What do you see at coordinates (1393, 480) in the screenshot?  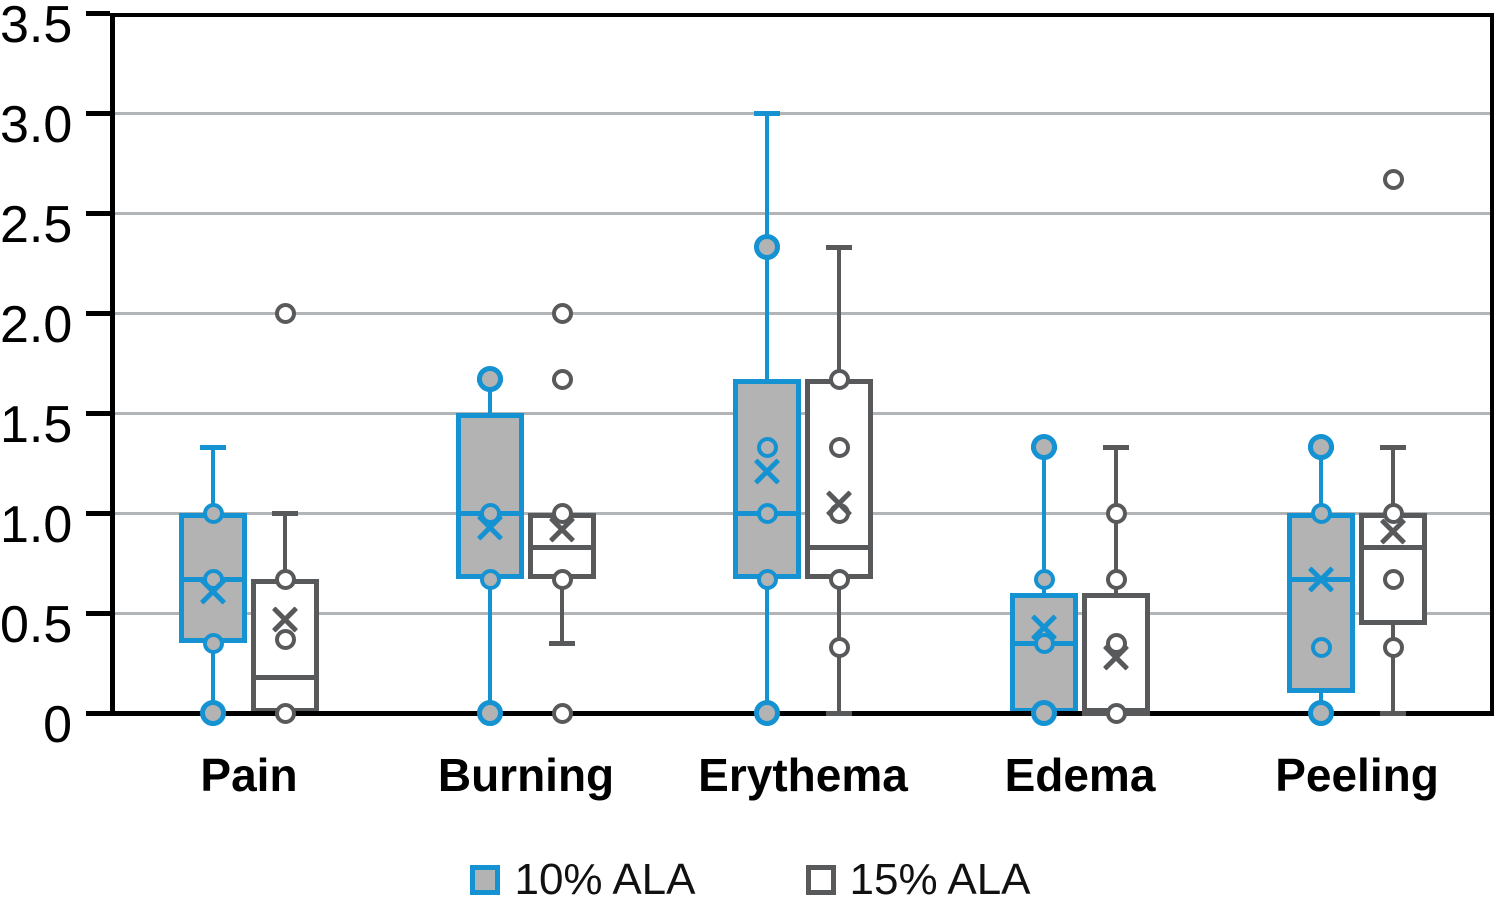 I see `whisker-upper-15-ala-peeling` at bounding box center [1393, 480].